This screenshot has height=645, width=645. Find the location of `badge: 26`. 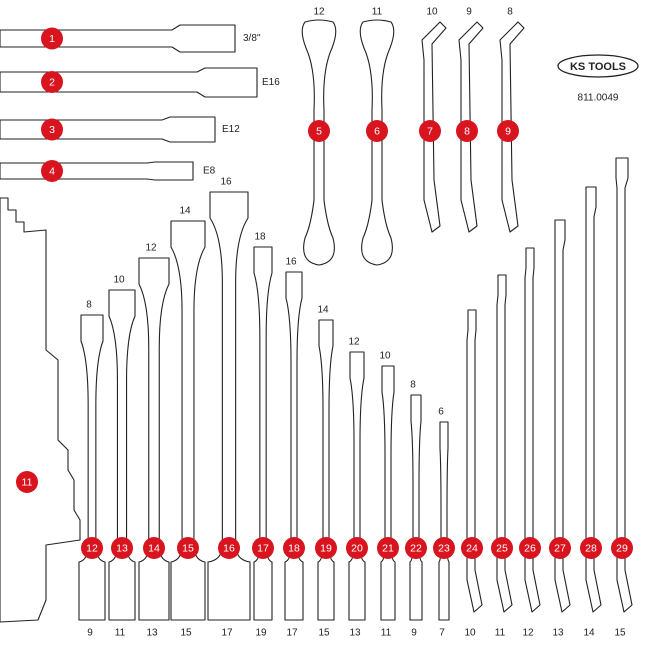

badge: 26 is located at coordinates (530, 548).